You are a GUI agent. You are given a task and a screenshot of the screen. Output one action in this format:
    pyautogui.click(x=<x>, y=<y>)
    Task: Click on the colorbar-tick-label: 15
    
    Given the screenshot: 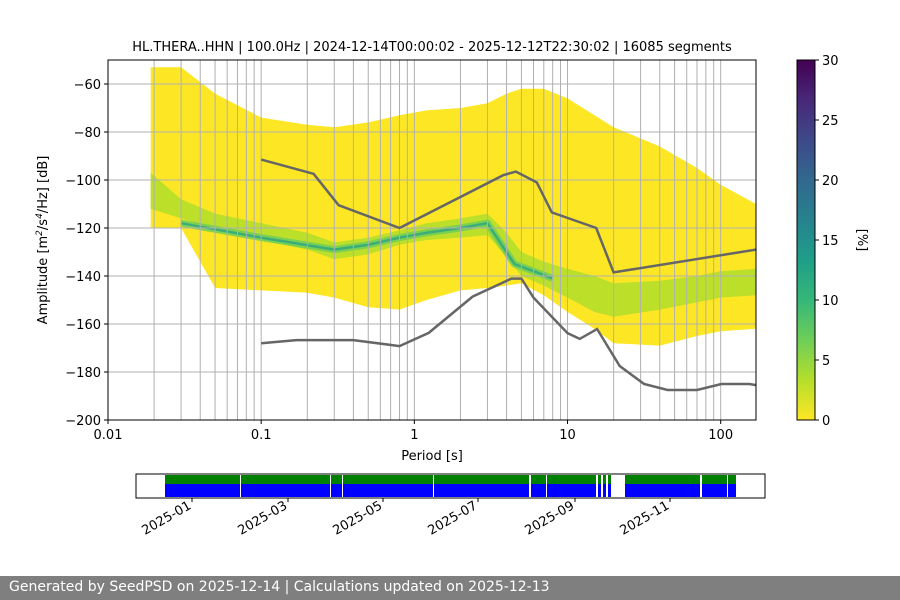 What is the action you would take?
    pyautogui.click(x=830, y=241)
    